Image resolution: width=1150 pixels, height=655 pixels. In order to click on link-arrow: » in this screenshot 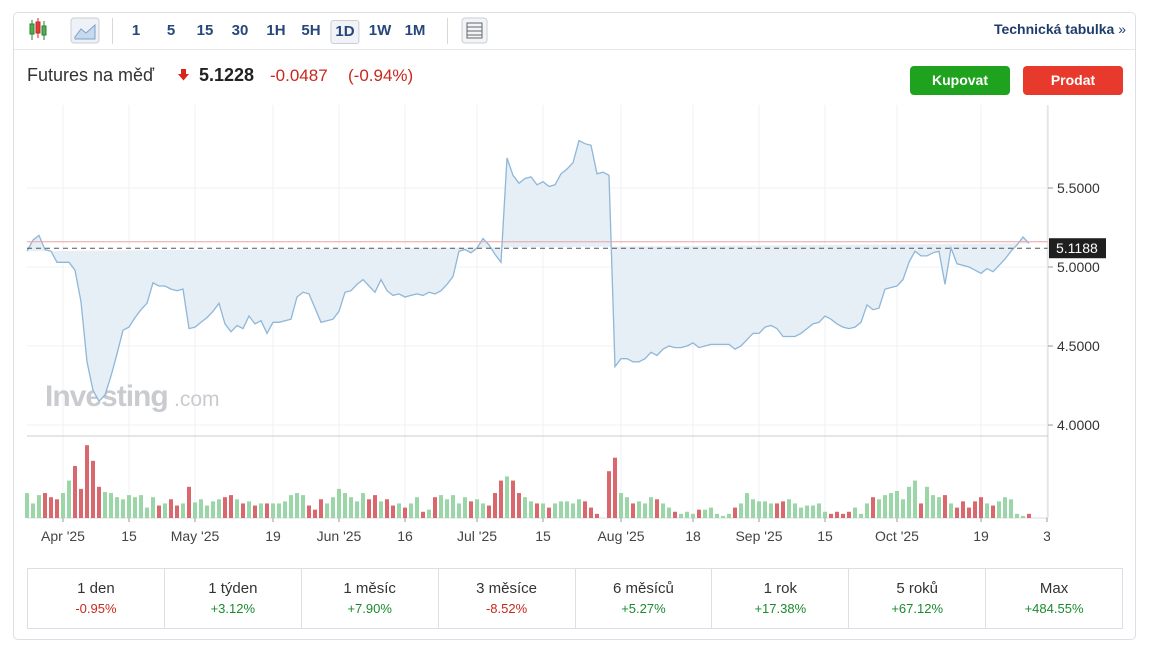, I will do `click(1122, 29)`.